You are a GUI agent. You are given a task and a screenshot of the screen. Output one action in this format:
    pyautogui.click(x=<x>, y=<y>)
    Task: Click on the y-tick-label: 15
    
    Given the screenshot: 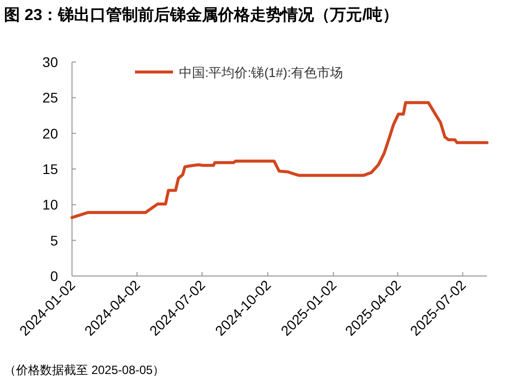 What is the action you would take?
    pyautogui.click(x=50, y=169)
    